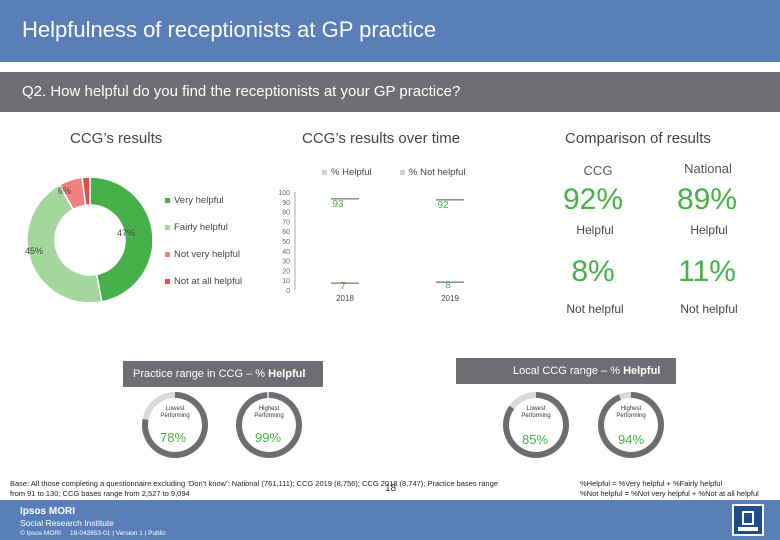 The image size is (780, 540). What do you see at coordinates (286, 222) in the screenshot?
I see `y-tick-label: 70` at bounding box center [286, 222].